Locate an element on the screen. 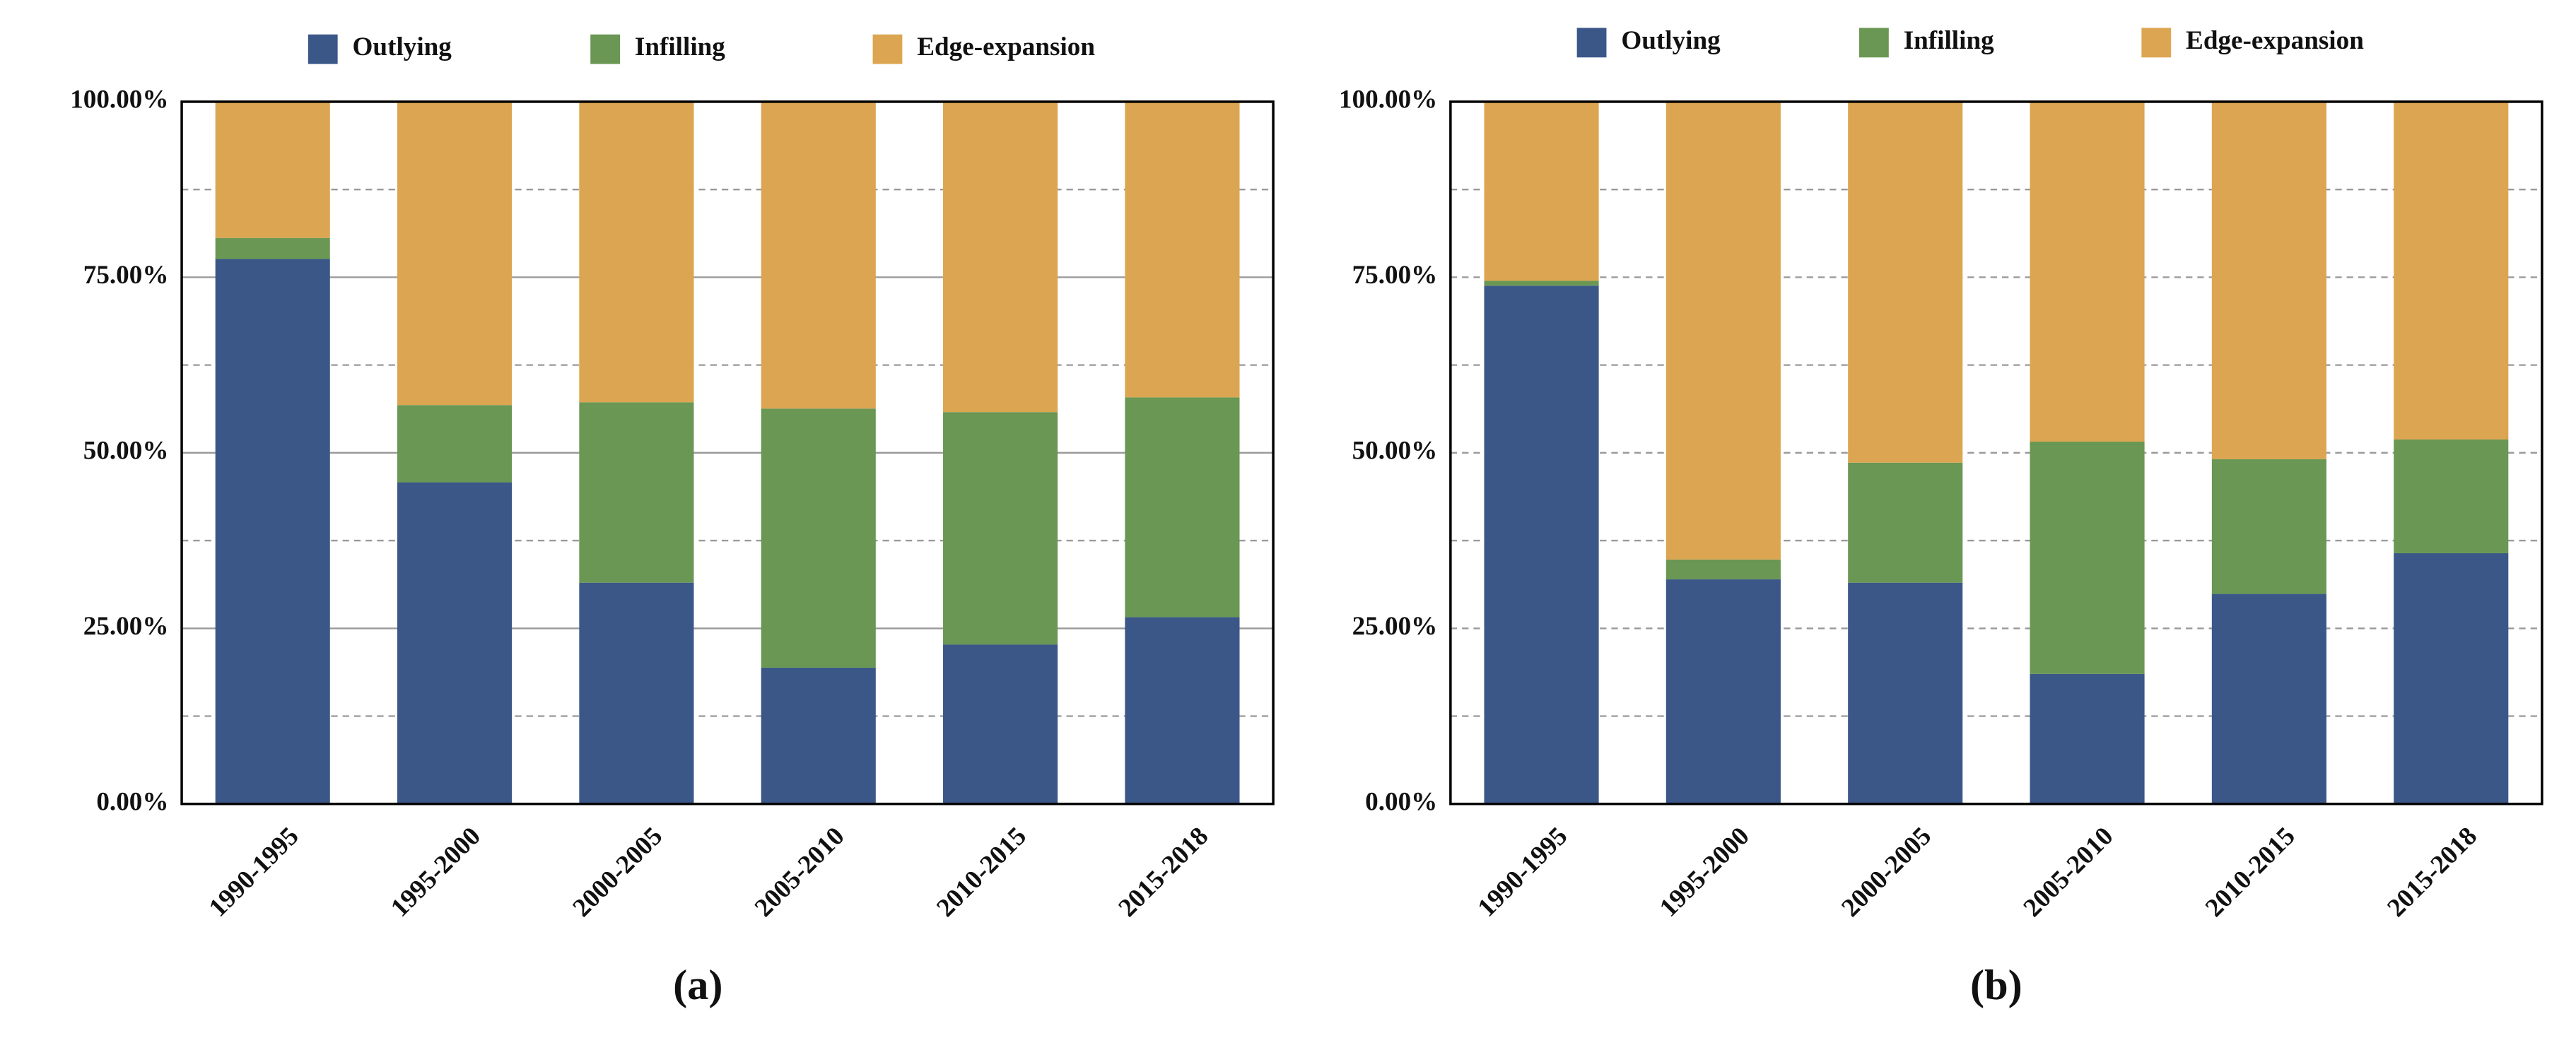 The image size is (2576, 1050). subplot-label: (a) is located at coordinates (697, 985).